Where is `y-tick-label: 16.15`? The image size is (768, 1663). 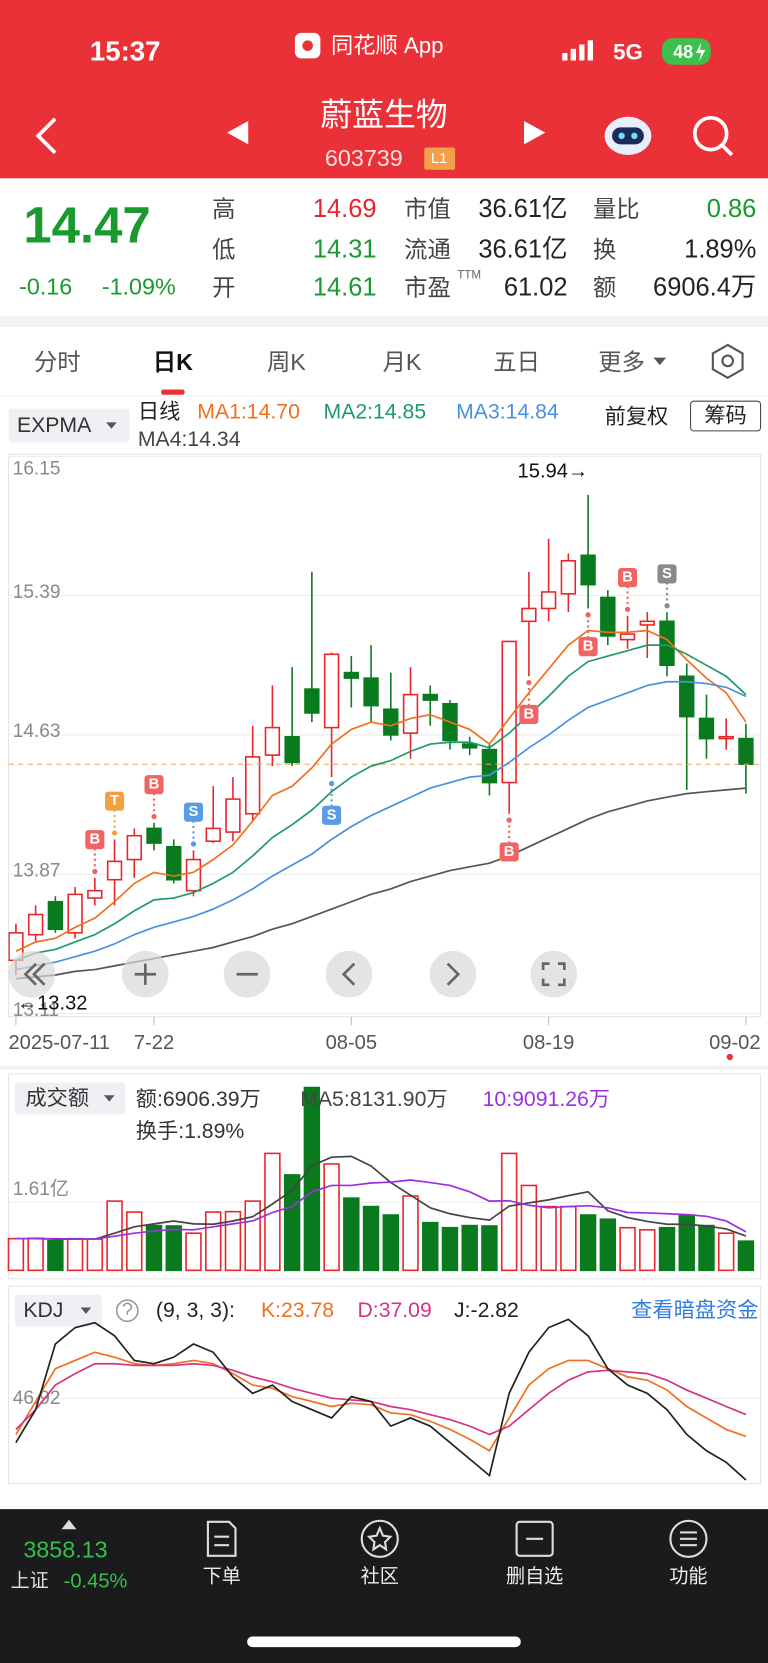 y-tick-label: 16.15 is located at coordinates (37, 469).